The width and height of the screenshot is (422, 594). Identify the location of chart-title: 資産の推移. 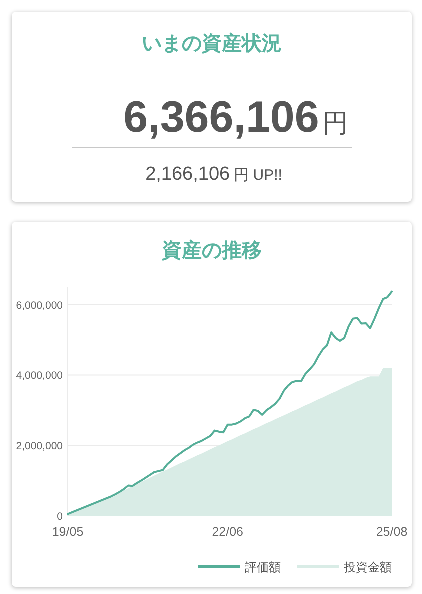
(211, 250).